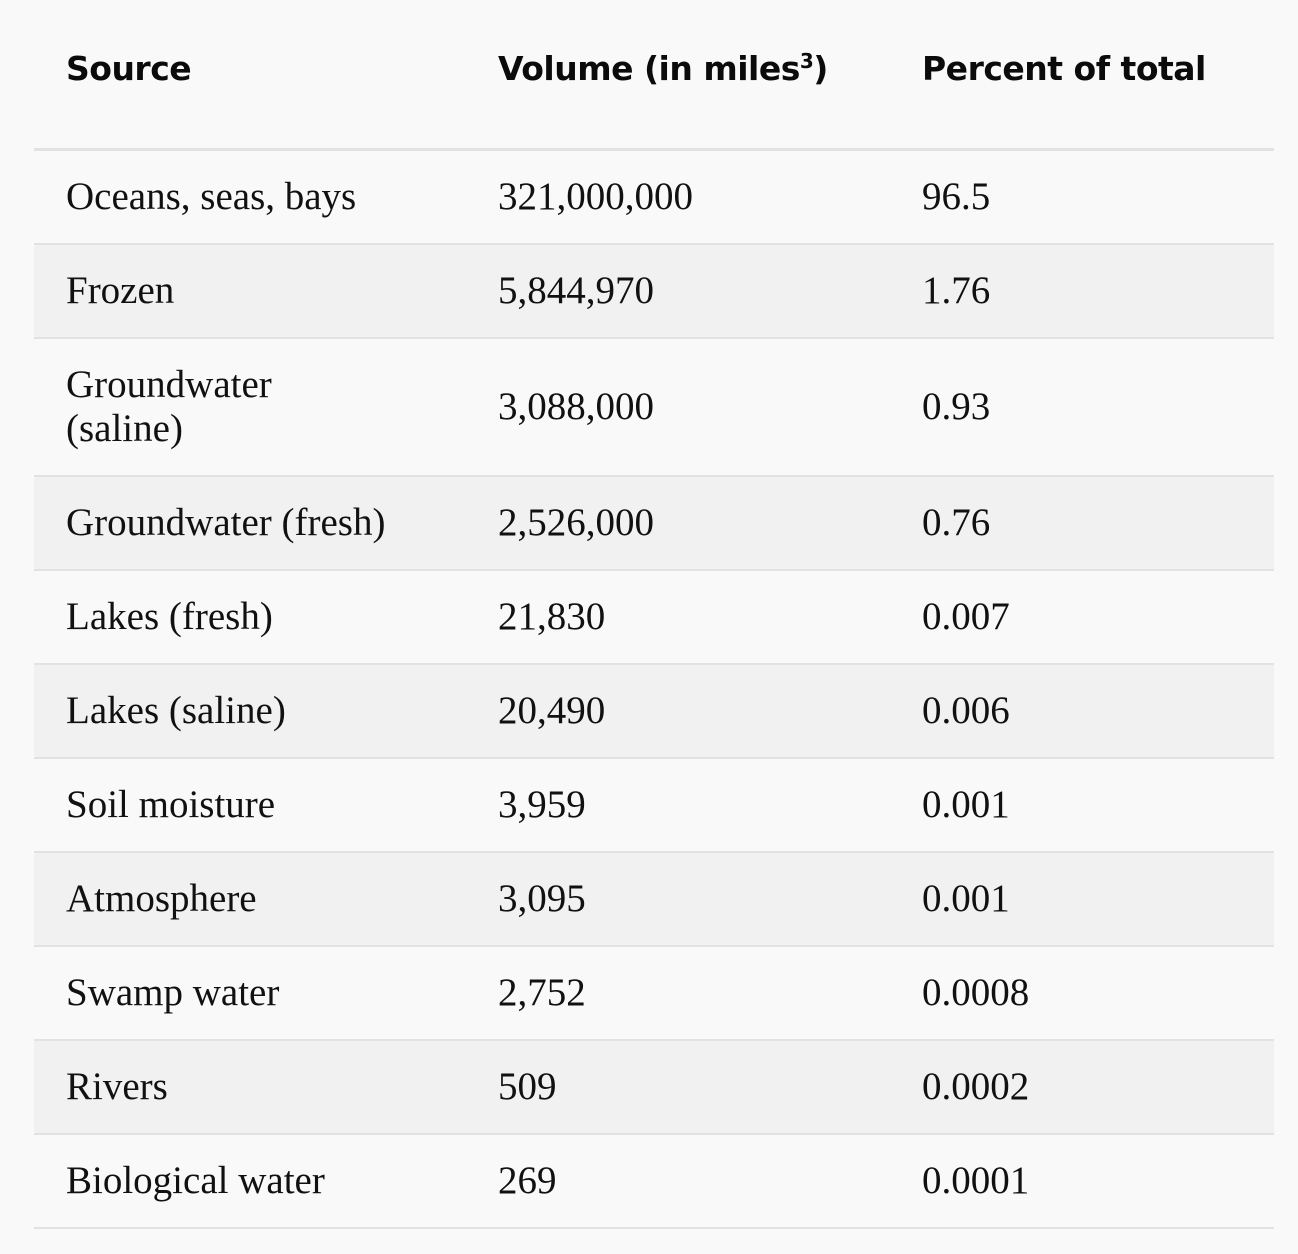 Image resolution: width=1298 pixels, height=1254 pixels. What do you see at coordinates (250, 197) in the screenshot?
I see `cell-source: Oceans, seas, bays` at bounding box center [250, 197].